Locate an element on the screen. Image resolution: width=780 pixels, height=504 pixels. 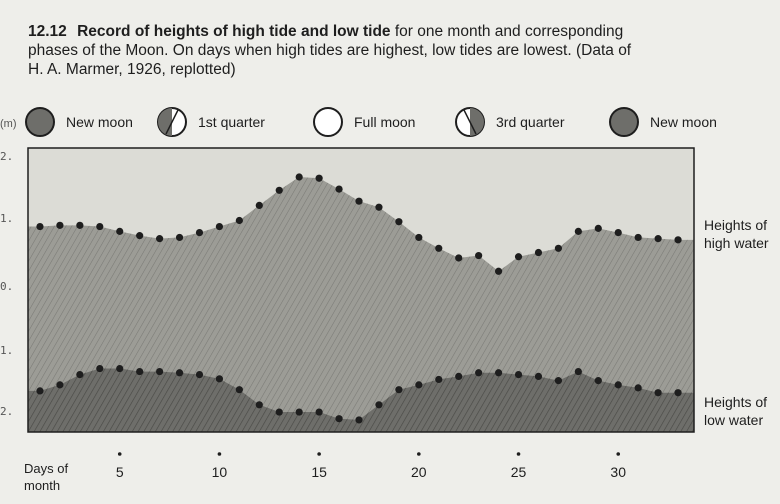
phase-first-quarter: 1st quarter is located at coordinates (210, 122).